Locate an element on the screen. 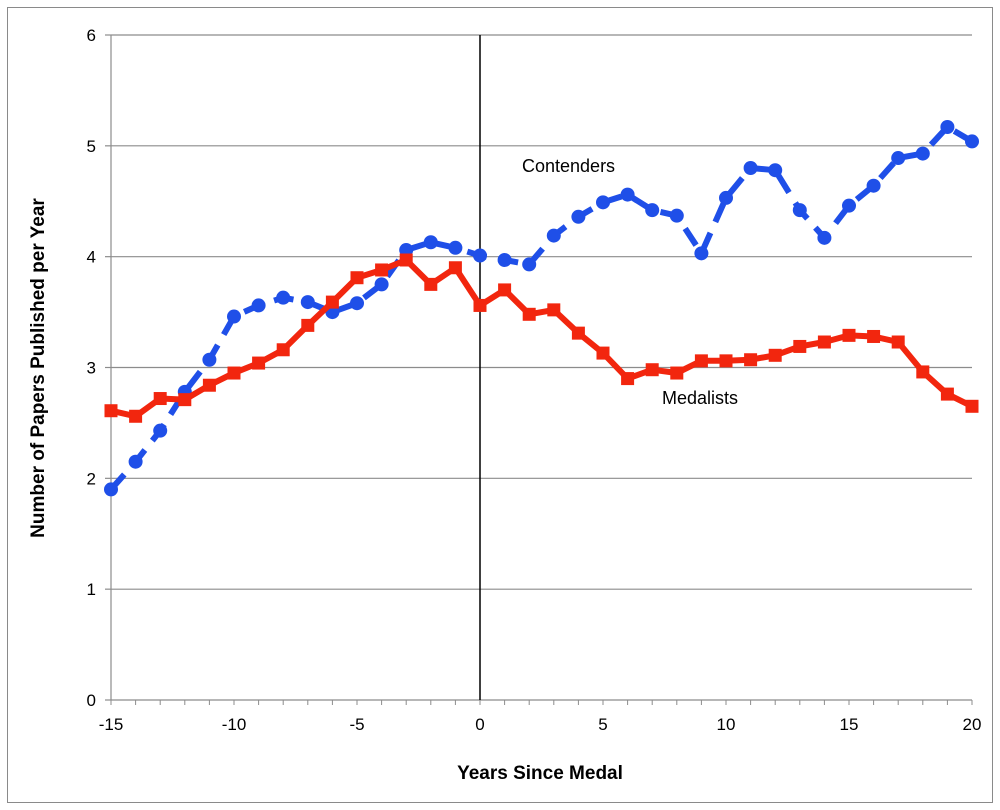 Image resolution: width=1000 pixels, height=810 pixels. y-tick-label: 6 is located at coordinates (91, 35).